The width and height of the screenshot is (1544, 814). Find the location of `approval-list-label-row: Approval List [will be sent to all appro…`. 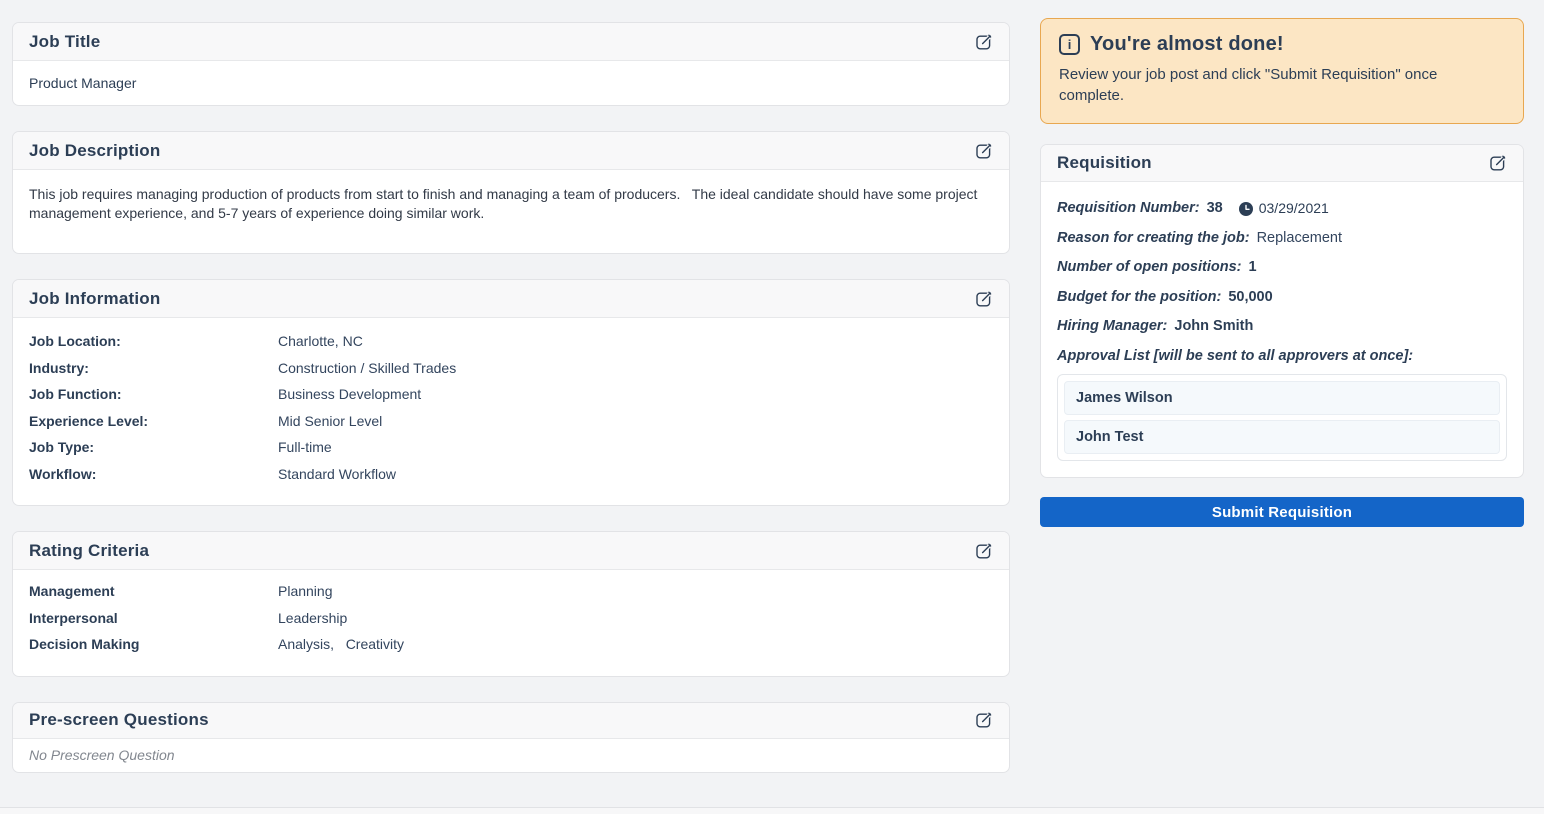

approval-list-label-row: Approval List [will be sent to all appro… is located at coordinates (1282, 357).